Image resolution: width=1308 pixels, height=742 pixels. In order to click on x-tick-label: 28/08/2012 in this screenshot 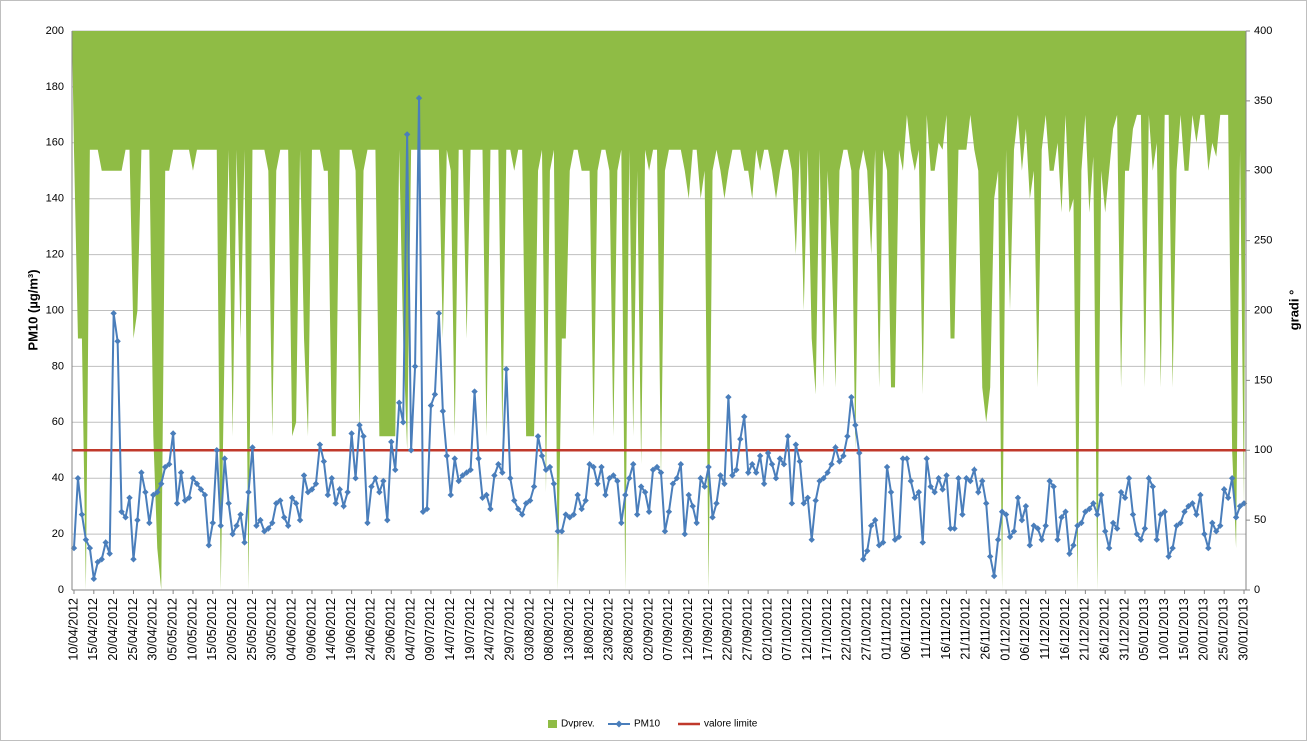, I will do `click(629, 629)`.